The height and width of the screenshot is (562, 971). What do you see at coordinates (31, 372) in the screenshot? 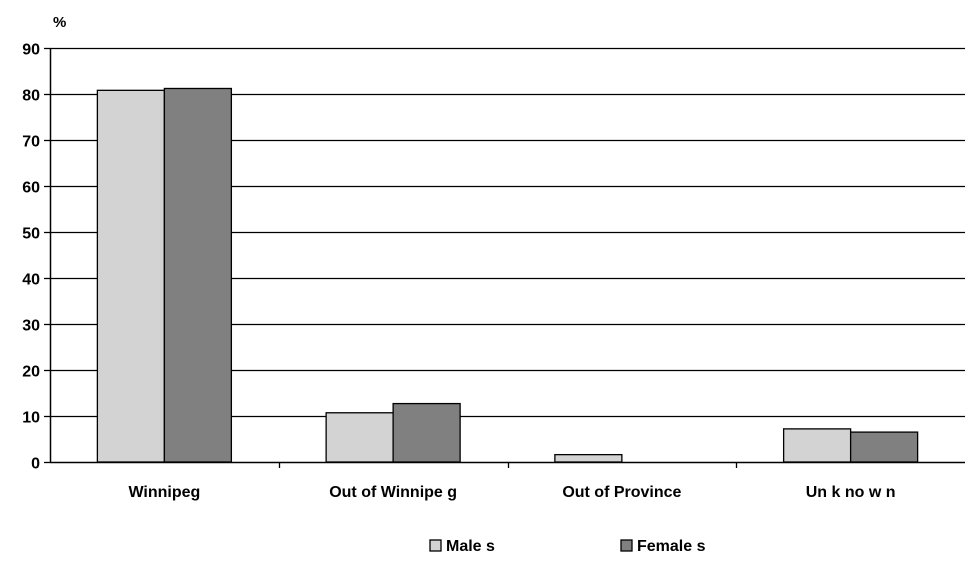
I see `y-tick-label: 20` at bounding box center [31, 372].